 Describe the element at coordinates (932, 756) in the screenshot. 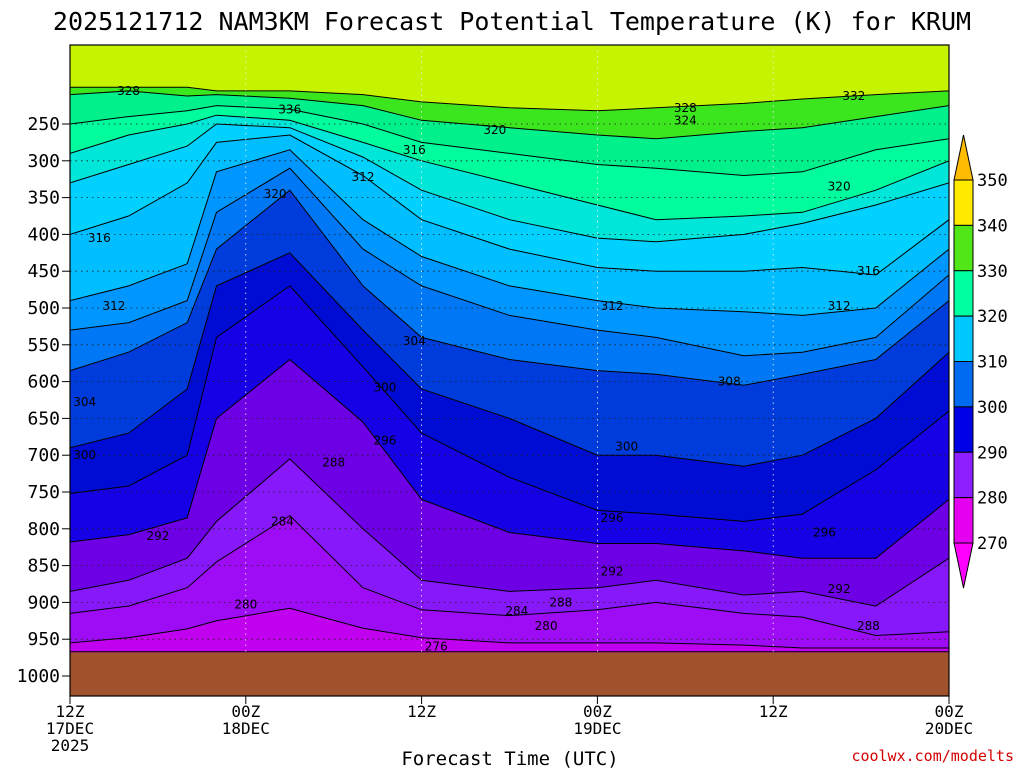

I see `credit-text: coolwx.com/modelts` at that location.